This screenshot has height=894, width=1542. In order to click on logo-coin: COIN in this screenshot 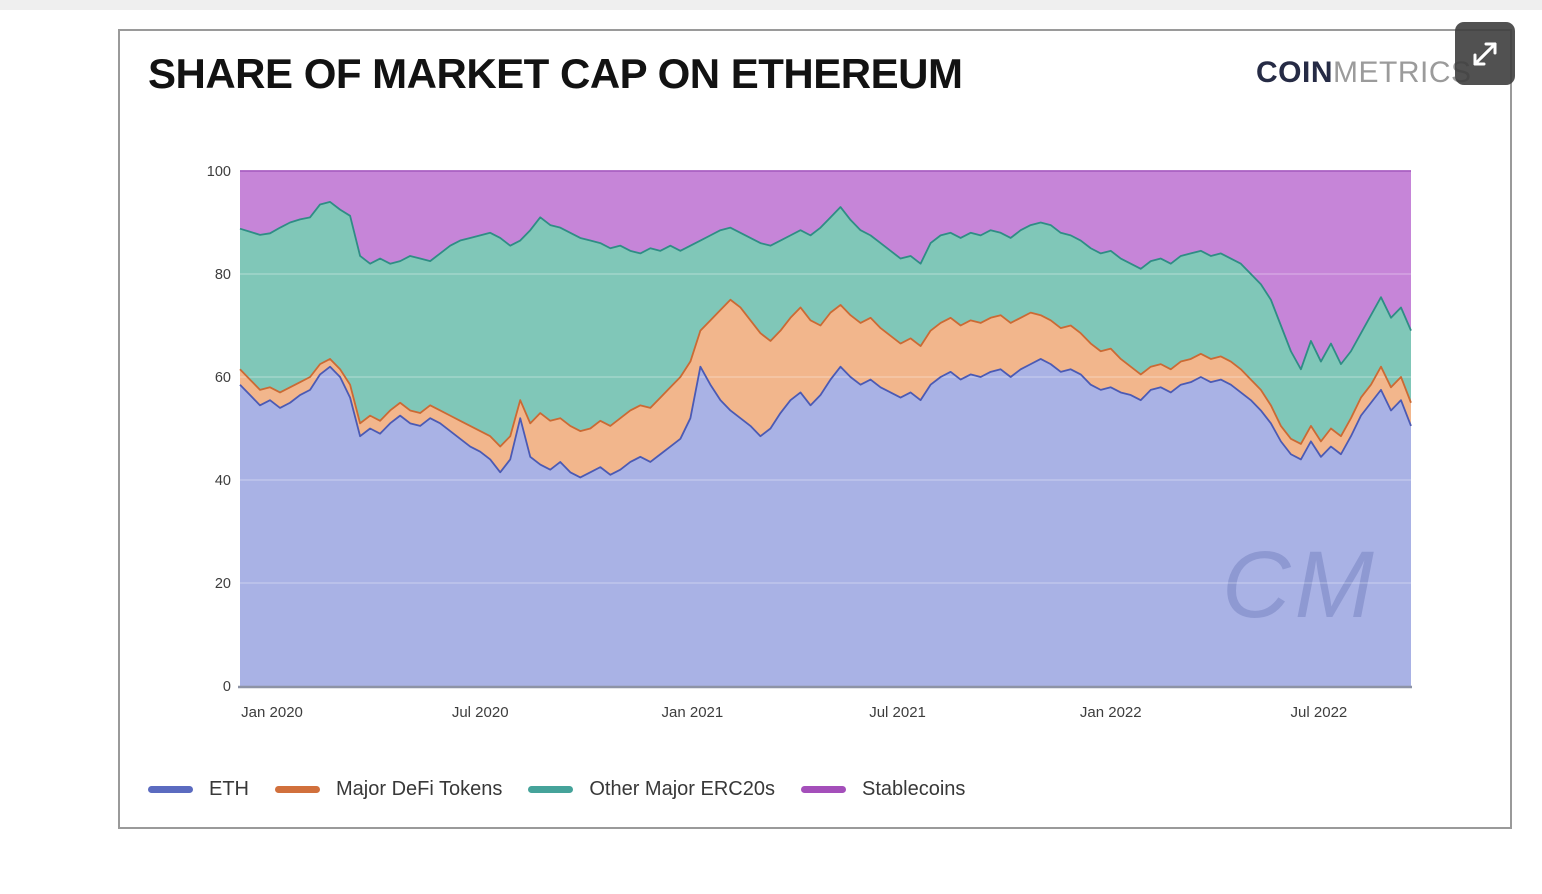, I will do `click(1294, 72)`.